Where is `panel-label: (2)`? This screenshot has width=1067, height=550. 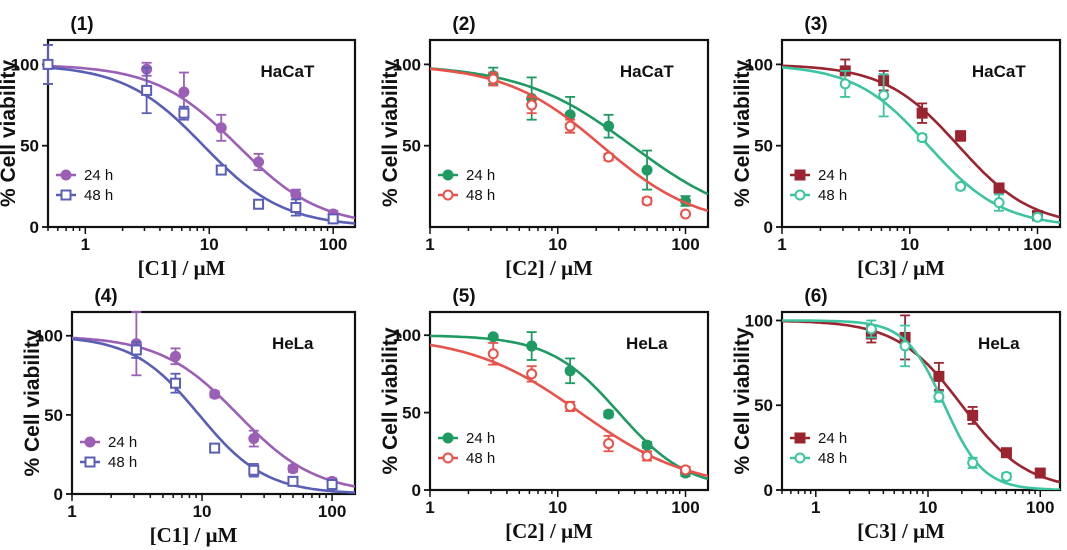
panel-label: (2) is located at coordinates (463, 24).